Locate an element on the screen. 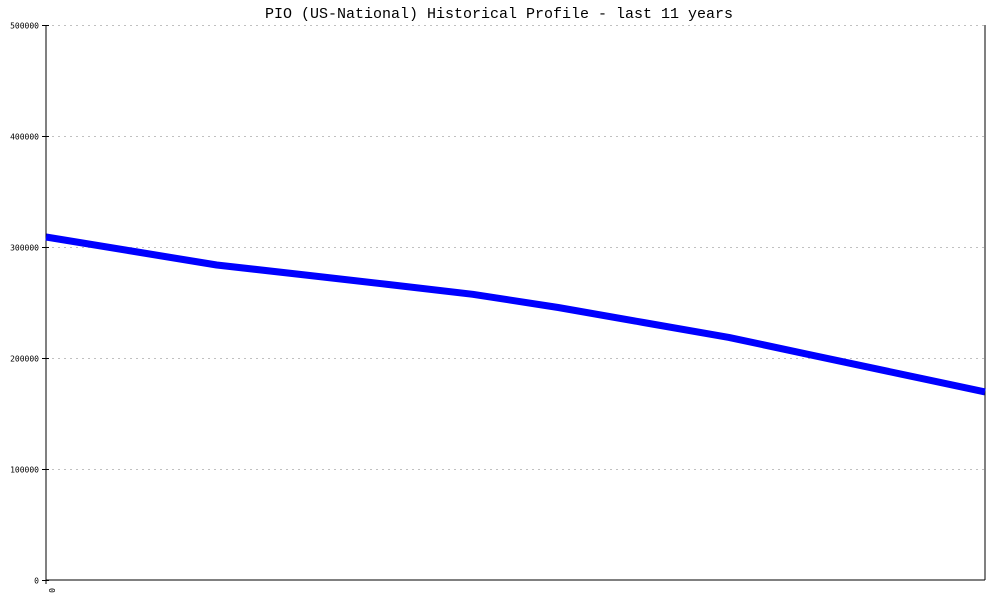 This screenshot has height=600, width=1000. x-axis-ticks: 0 is located at coordinates (50, 586).